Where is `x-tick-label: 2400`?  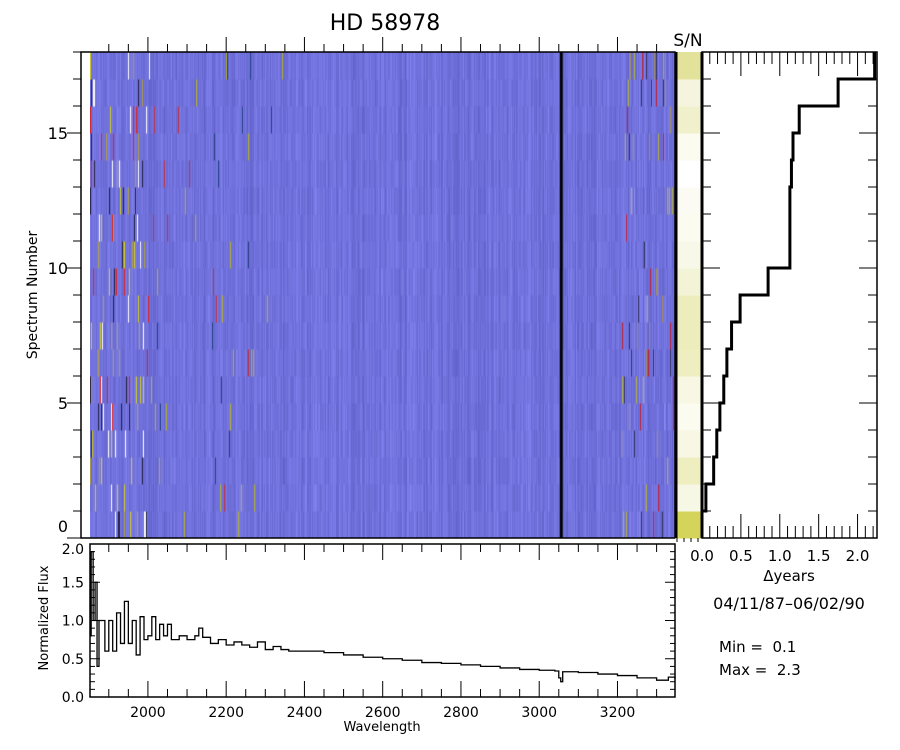
x-tick-label: 2400 is located at coordinates (305, 713).